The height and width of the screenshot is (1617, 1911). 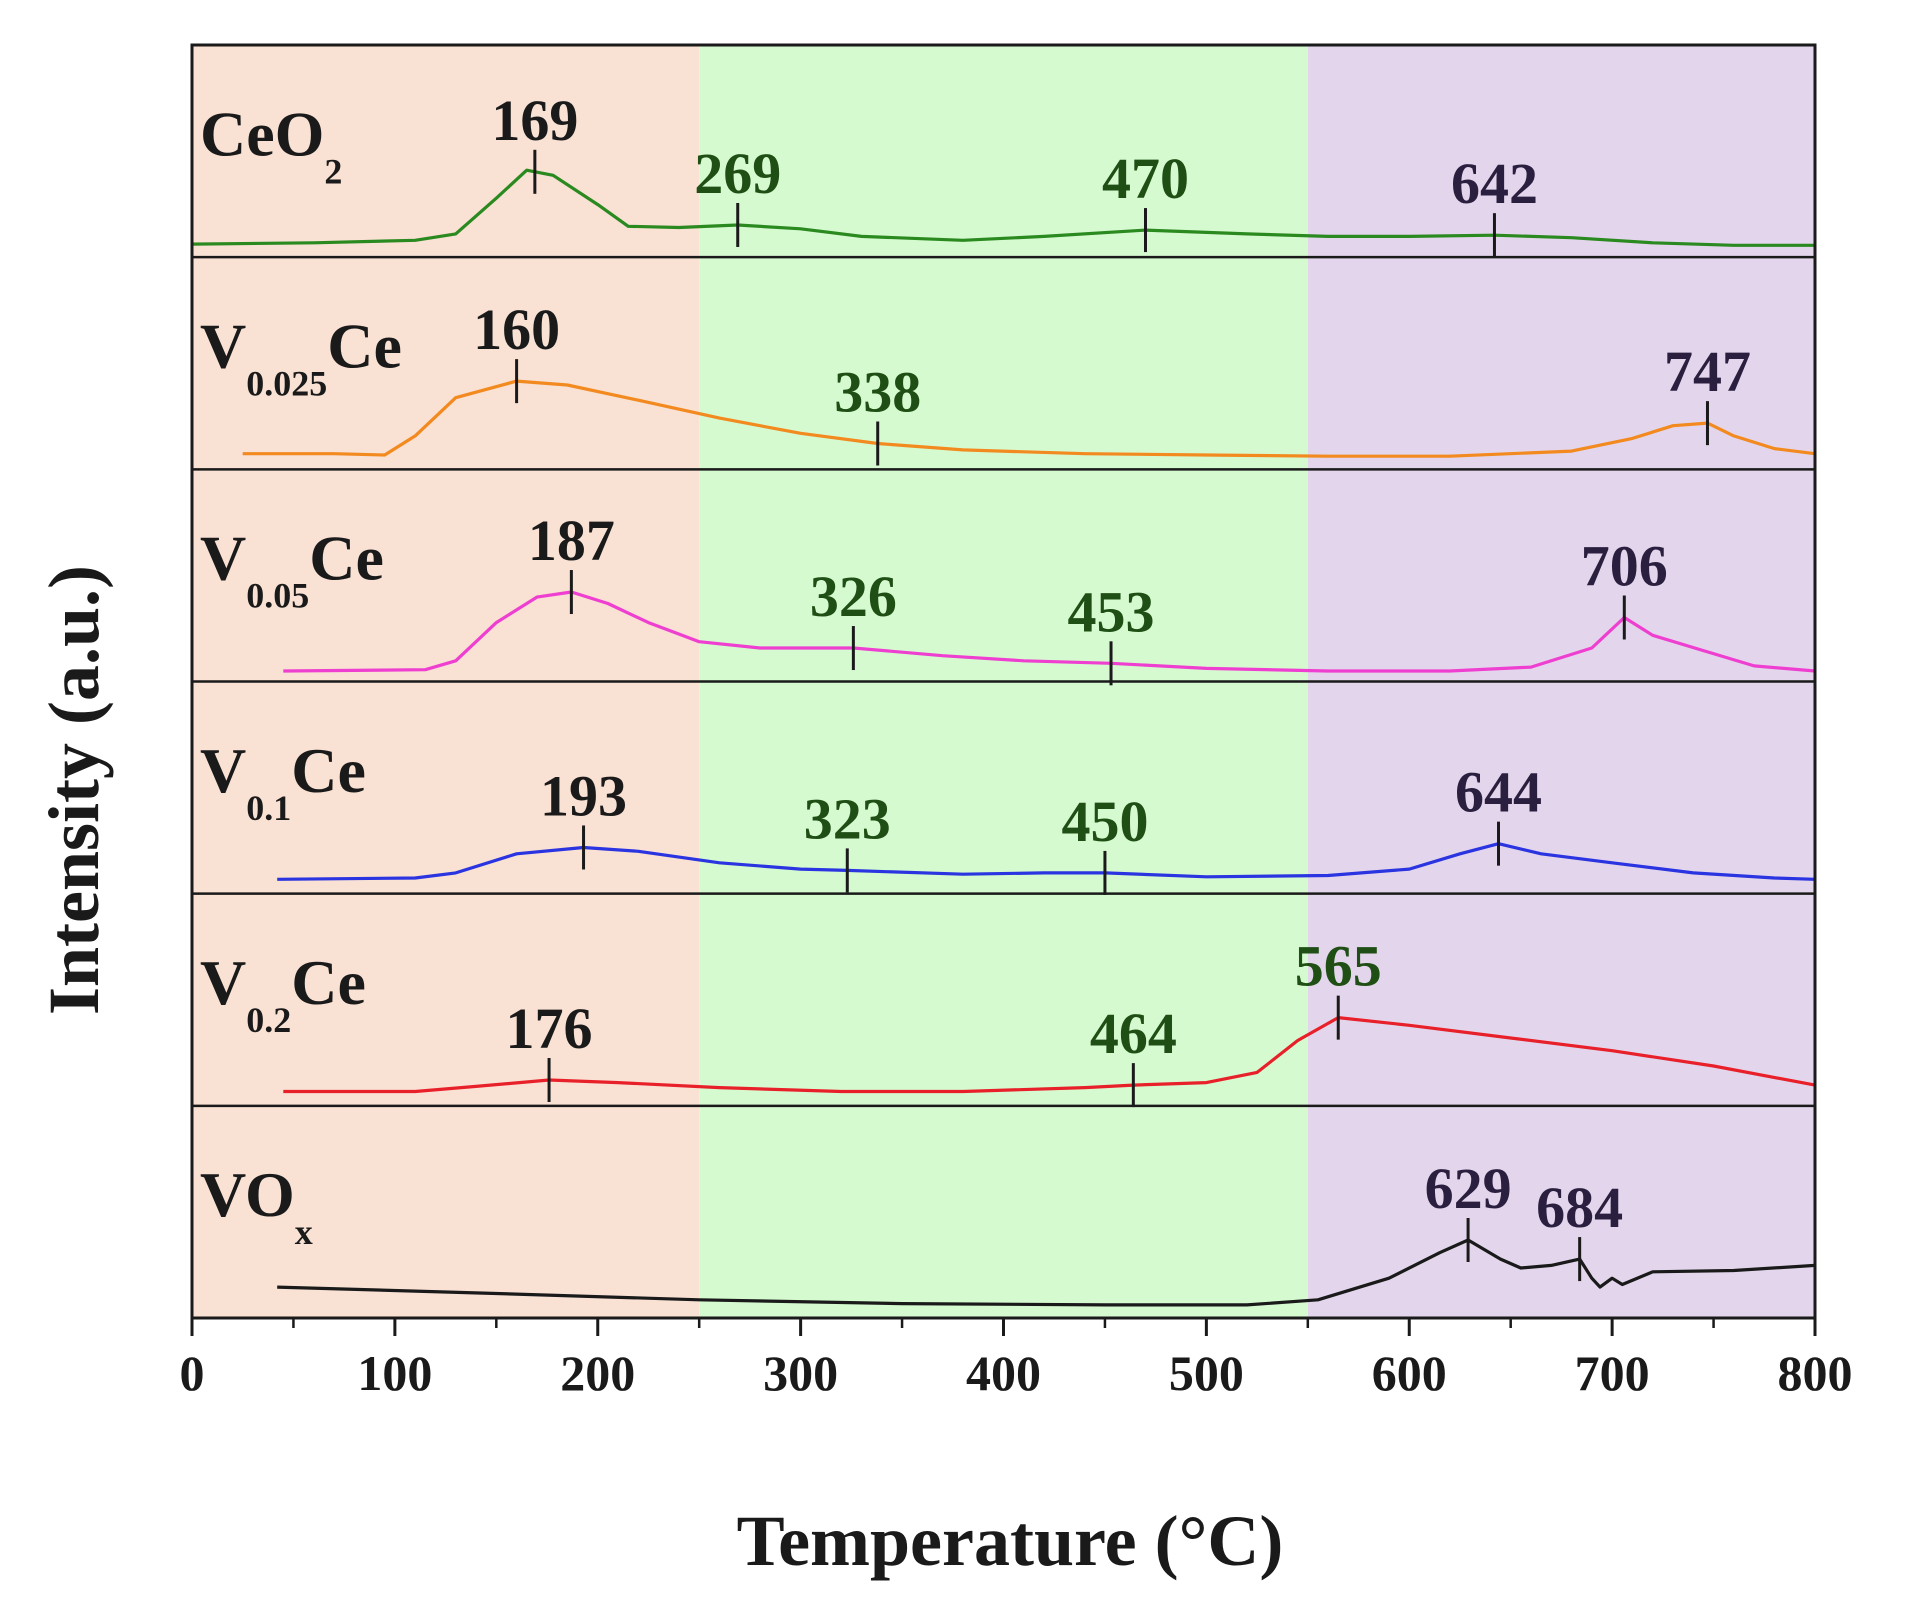 What do you see at coordinates (301, 356) in the screenshot?
I see `sample-label: V0.025Ce` at bounding box center [301, 356].